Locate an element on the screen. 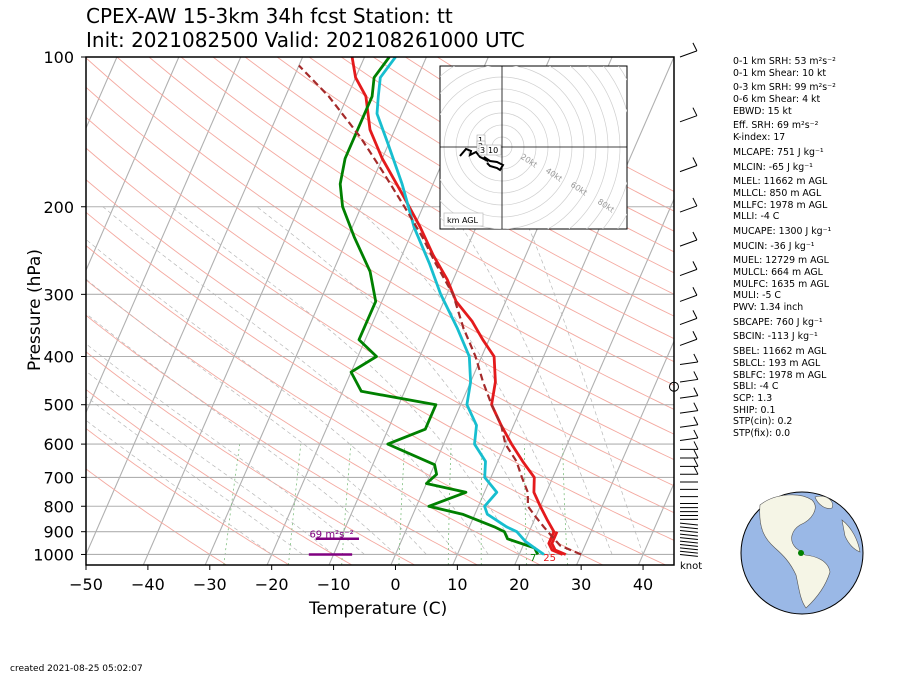 This screenshot has height=675, width=906. y-axis-label: Pressure (hPa) is located at coordinates (34, 310).